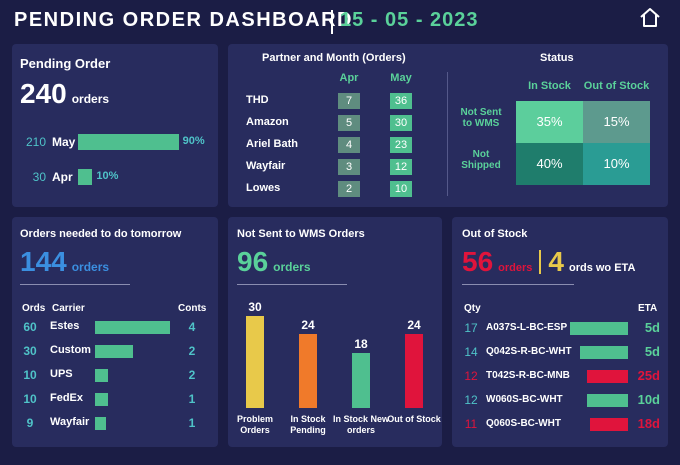  What do you see at coordinates (68, 308) in the screenshot?
I see `column-header: Carrier` at bounding box center [68, 308].